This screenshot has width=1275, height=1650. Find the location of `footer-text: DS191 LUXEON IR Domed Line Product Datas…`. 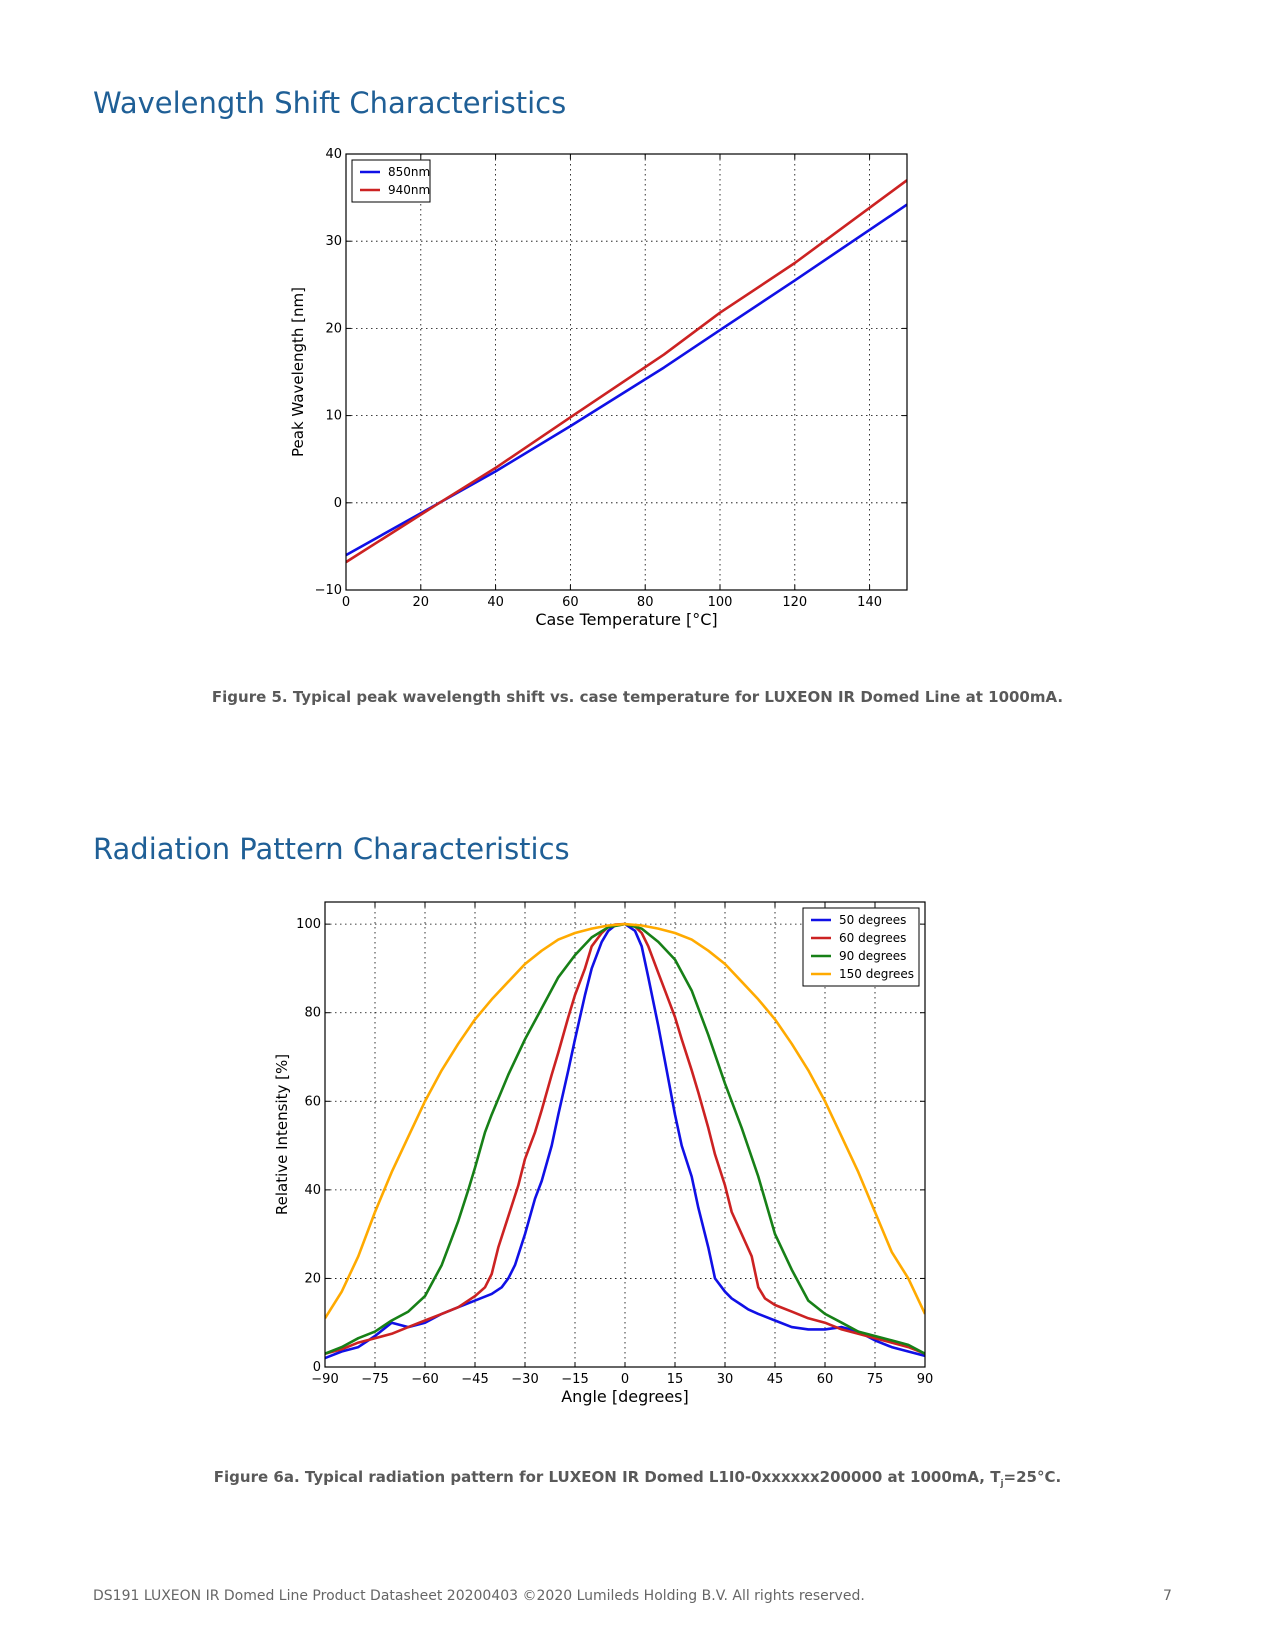

footer-text: DS191 LUXEON IR Domed Line Product Datas… is located at coordinates (479, 1596).